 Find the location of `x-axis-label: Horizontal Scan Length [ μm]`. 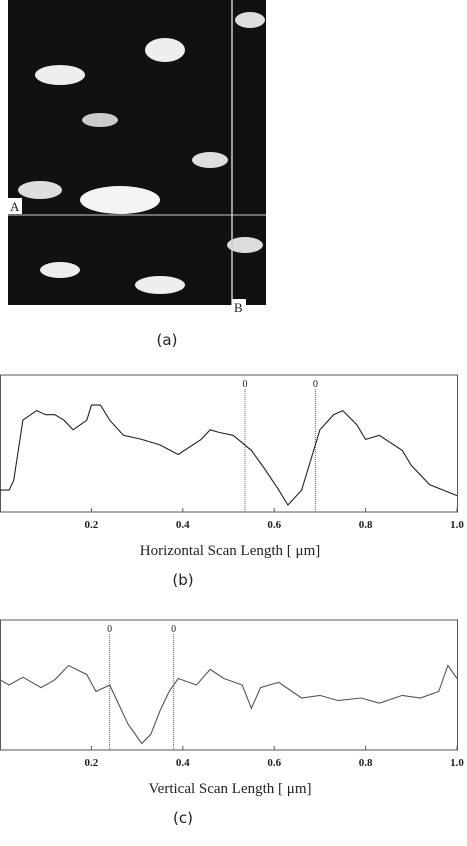

x-axis-label: Horizontal Scan Length [ μm] is located at coordinates (230, 551).